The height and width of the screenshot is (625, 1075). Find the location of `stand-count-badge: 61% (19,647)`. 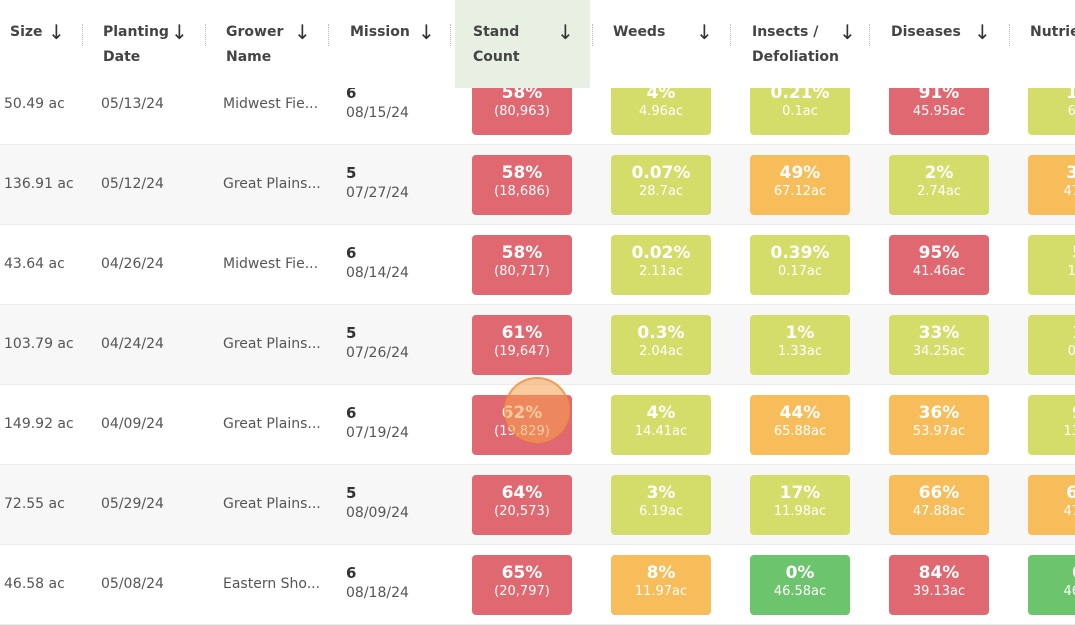

stand-count-badge: 61% (19,647) is located at coordinates (522, 345).